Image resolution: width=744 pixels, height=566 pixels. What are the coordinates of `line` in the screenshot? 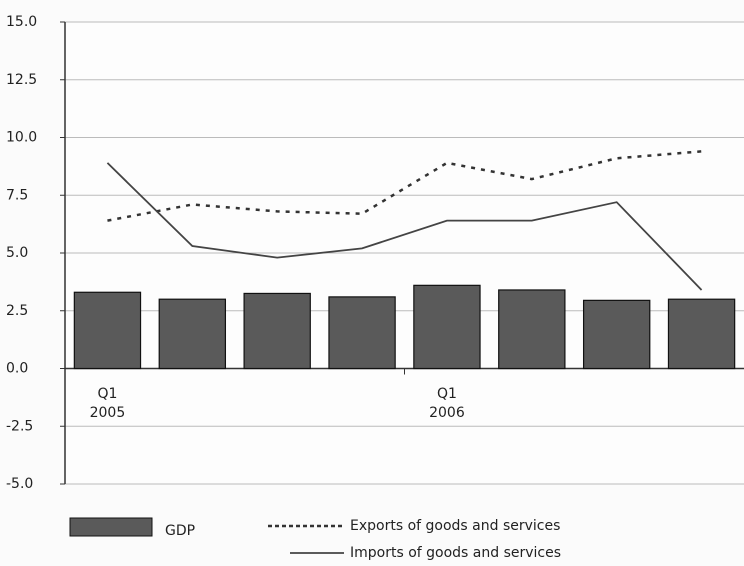 It's located at (404, 186).